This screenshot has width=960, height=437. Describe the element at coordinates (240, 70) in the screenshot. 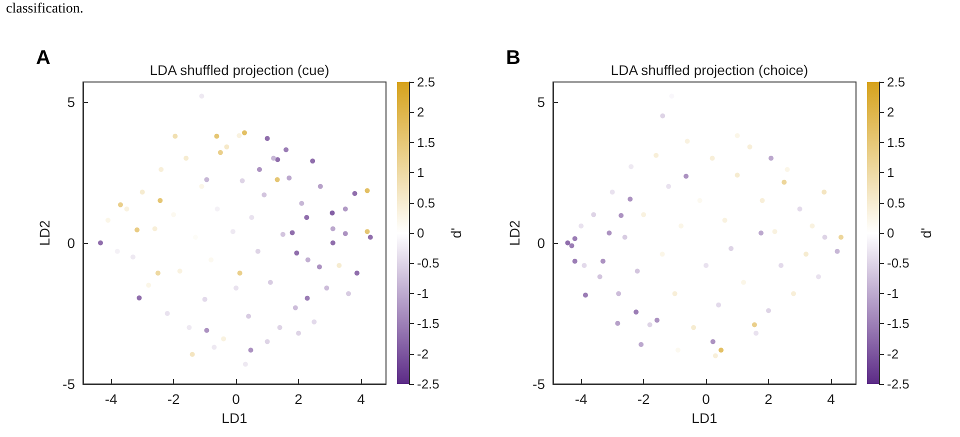

I see `chart-title: LDA shuffled projection (cue)` at that location.